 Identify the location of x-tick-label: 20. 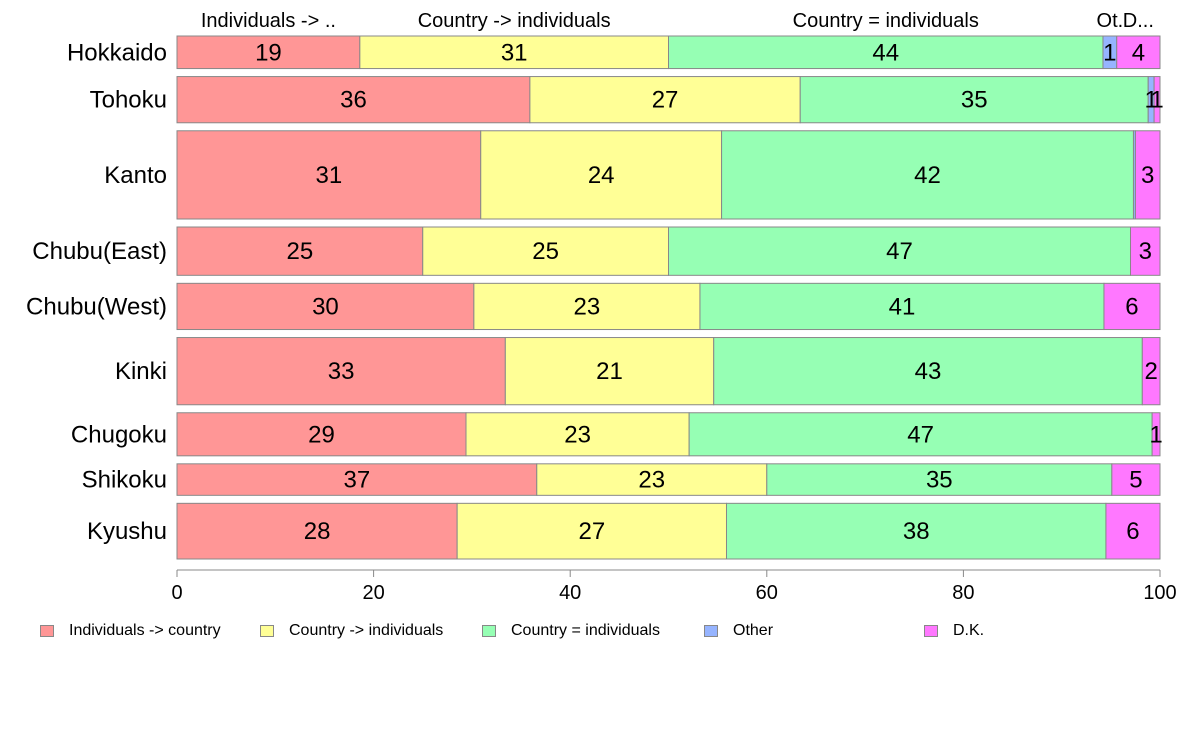
(373, 593).